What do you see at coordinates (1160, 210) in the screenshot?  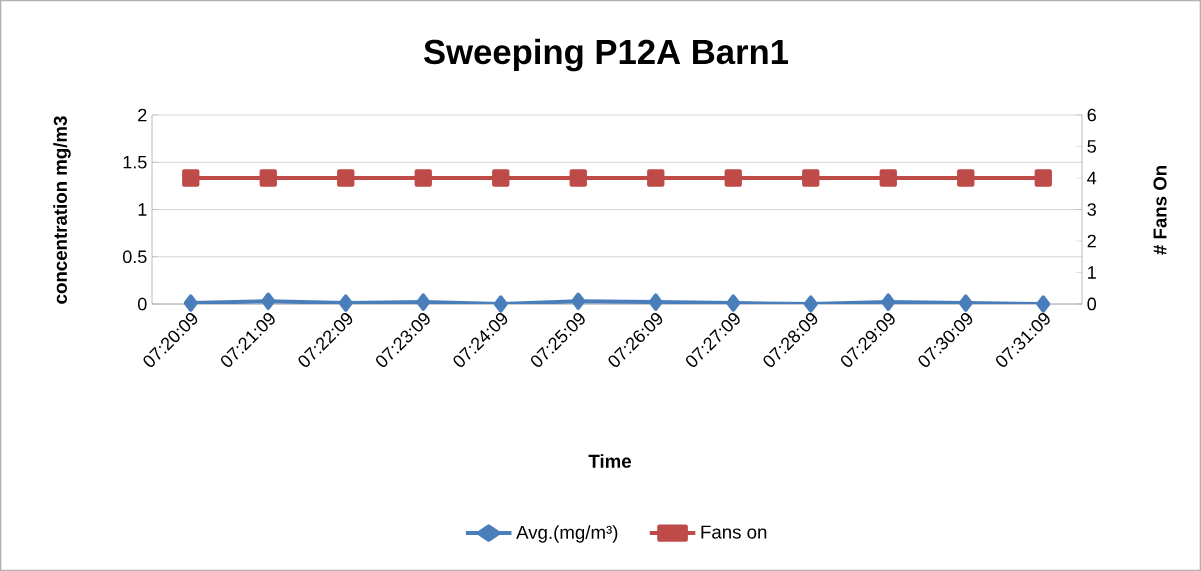 I see `y2-axis-title: # Fans On` at bounding box center [1160, 210].